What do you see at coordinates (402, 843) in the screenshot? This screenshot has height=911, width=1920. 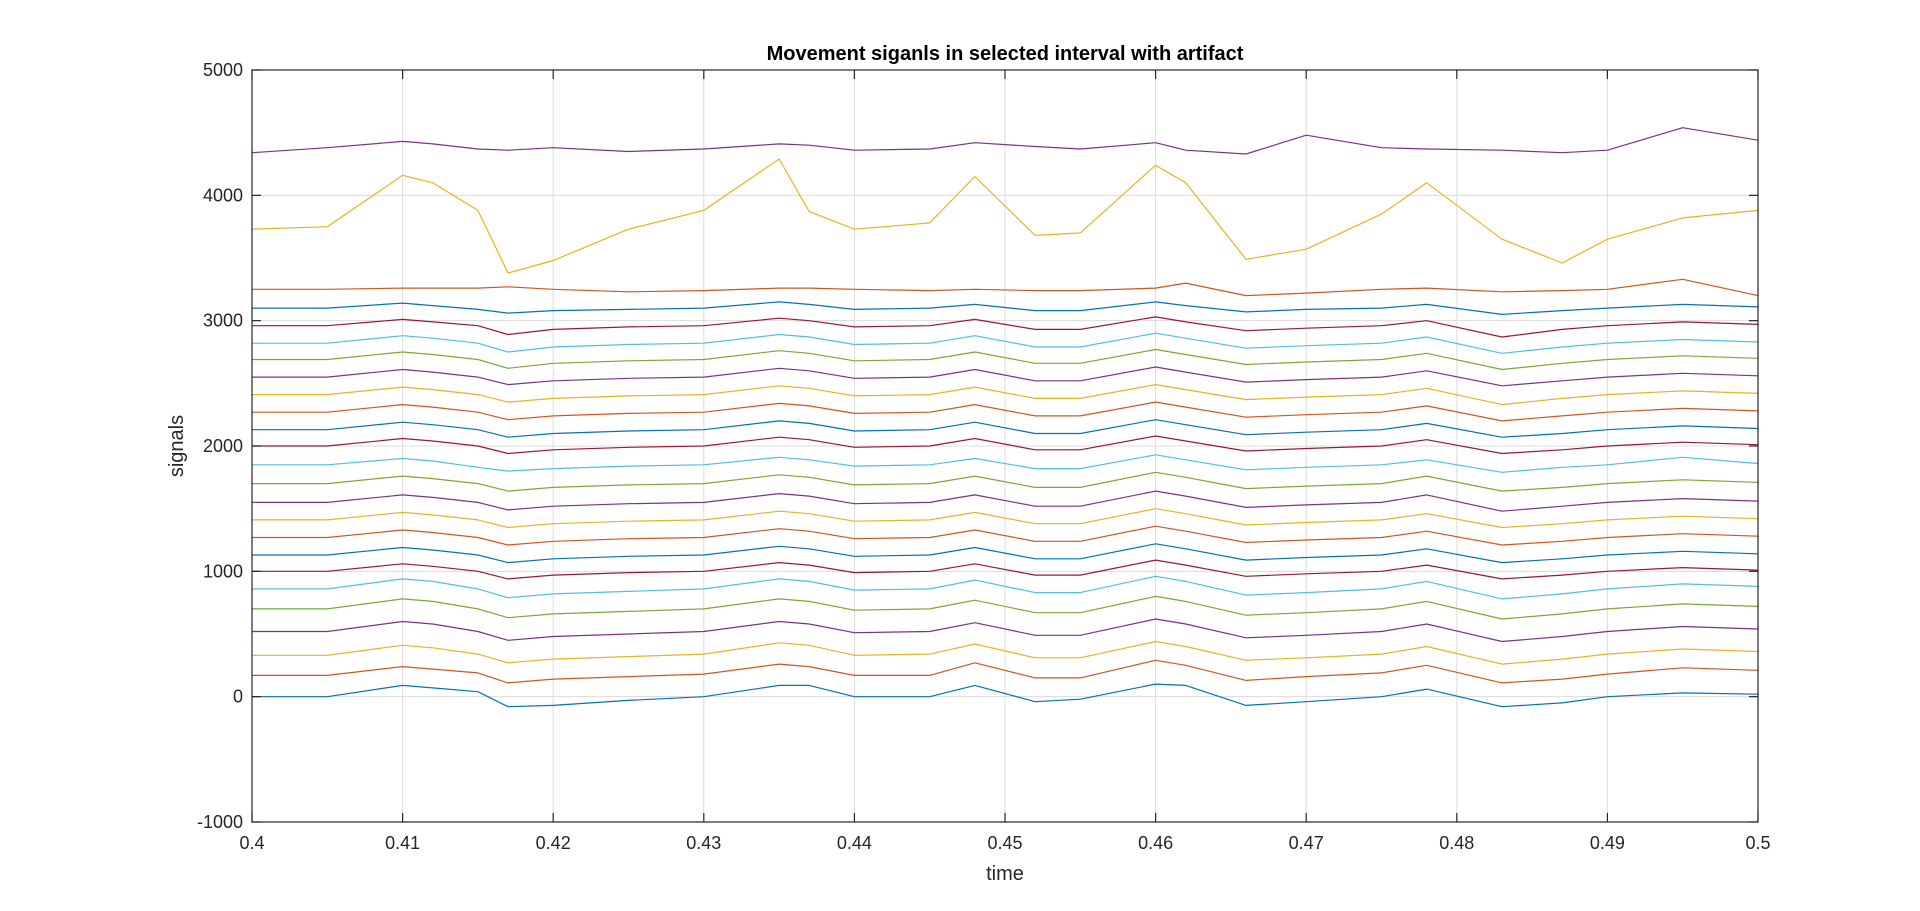 I see `x-tick-label: 0.41` at bounding box center [402, 843].